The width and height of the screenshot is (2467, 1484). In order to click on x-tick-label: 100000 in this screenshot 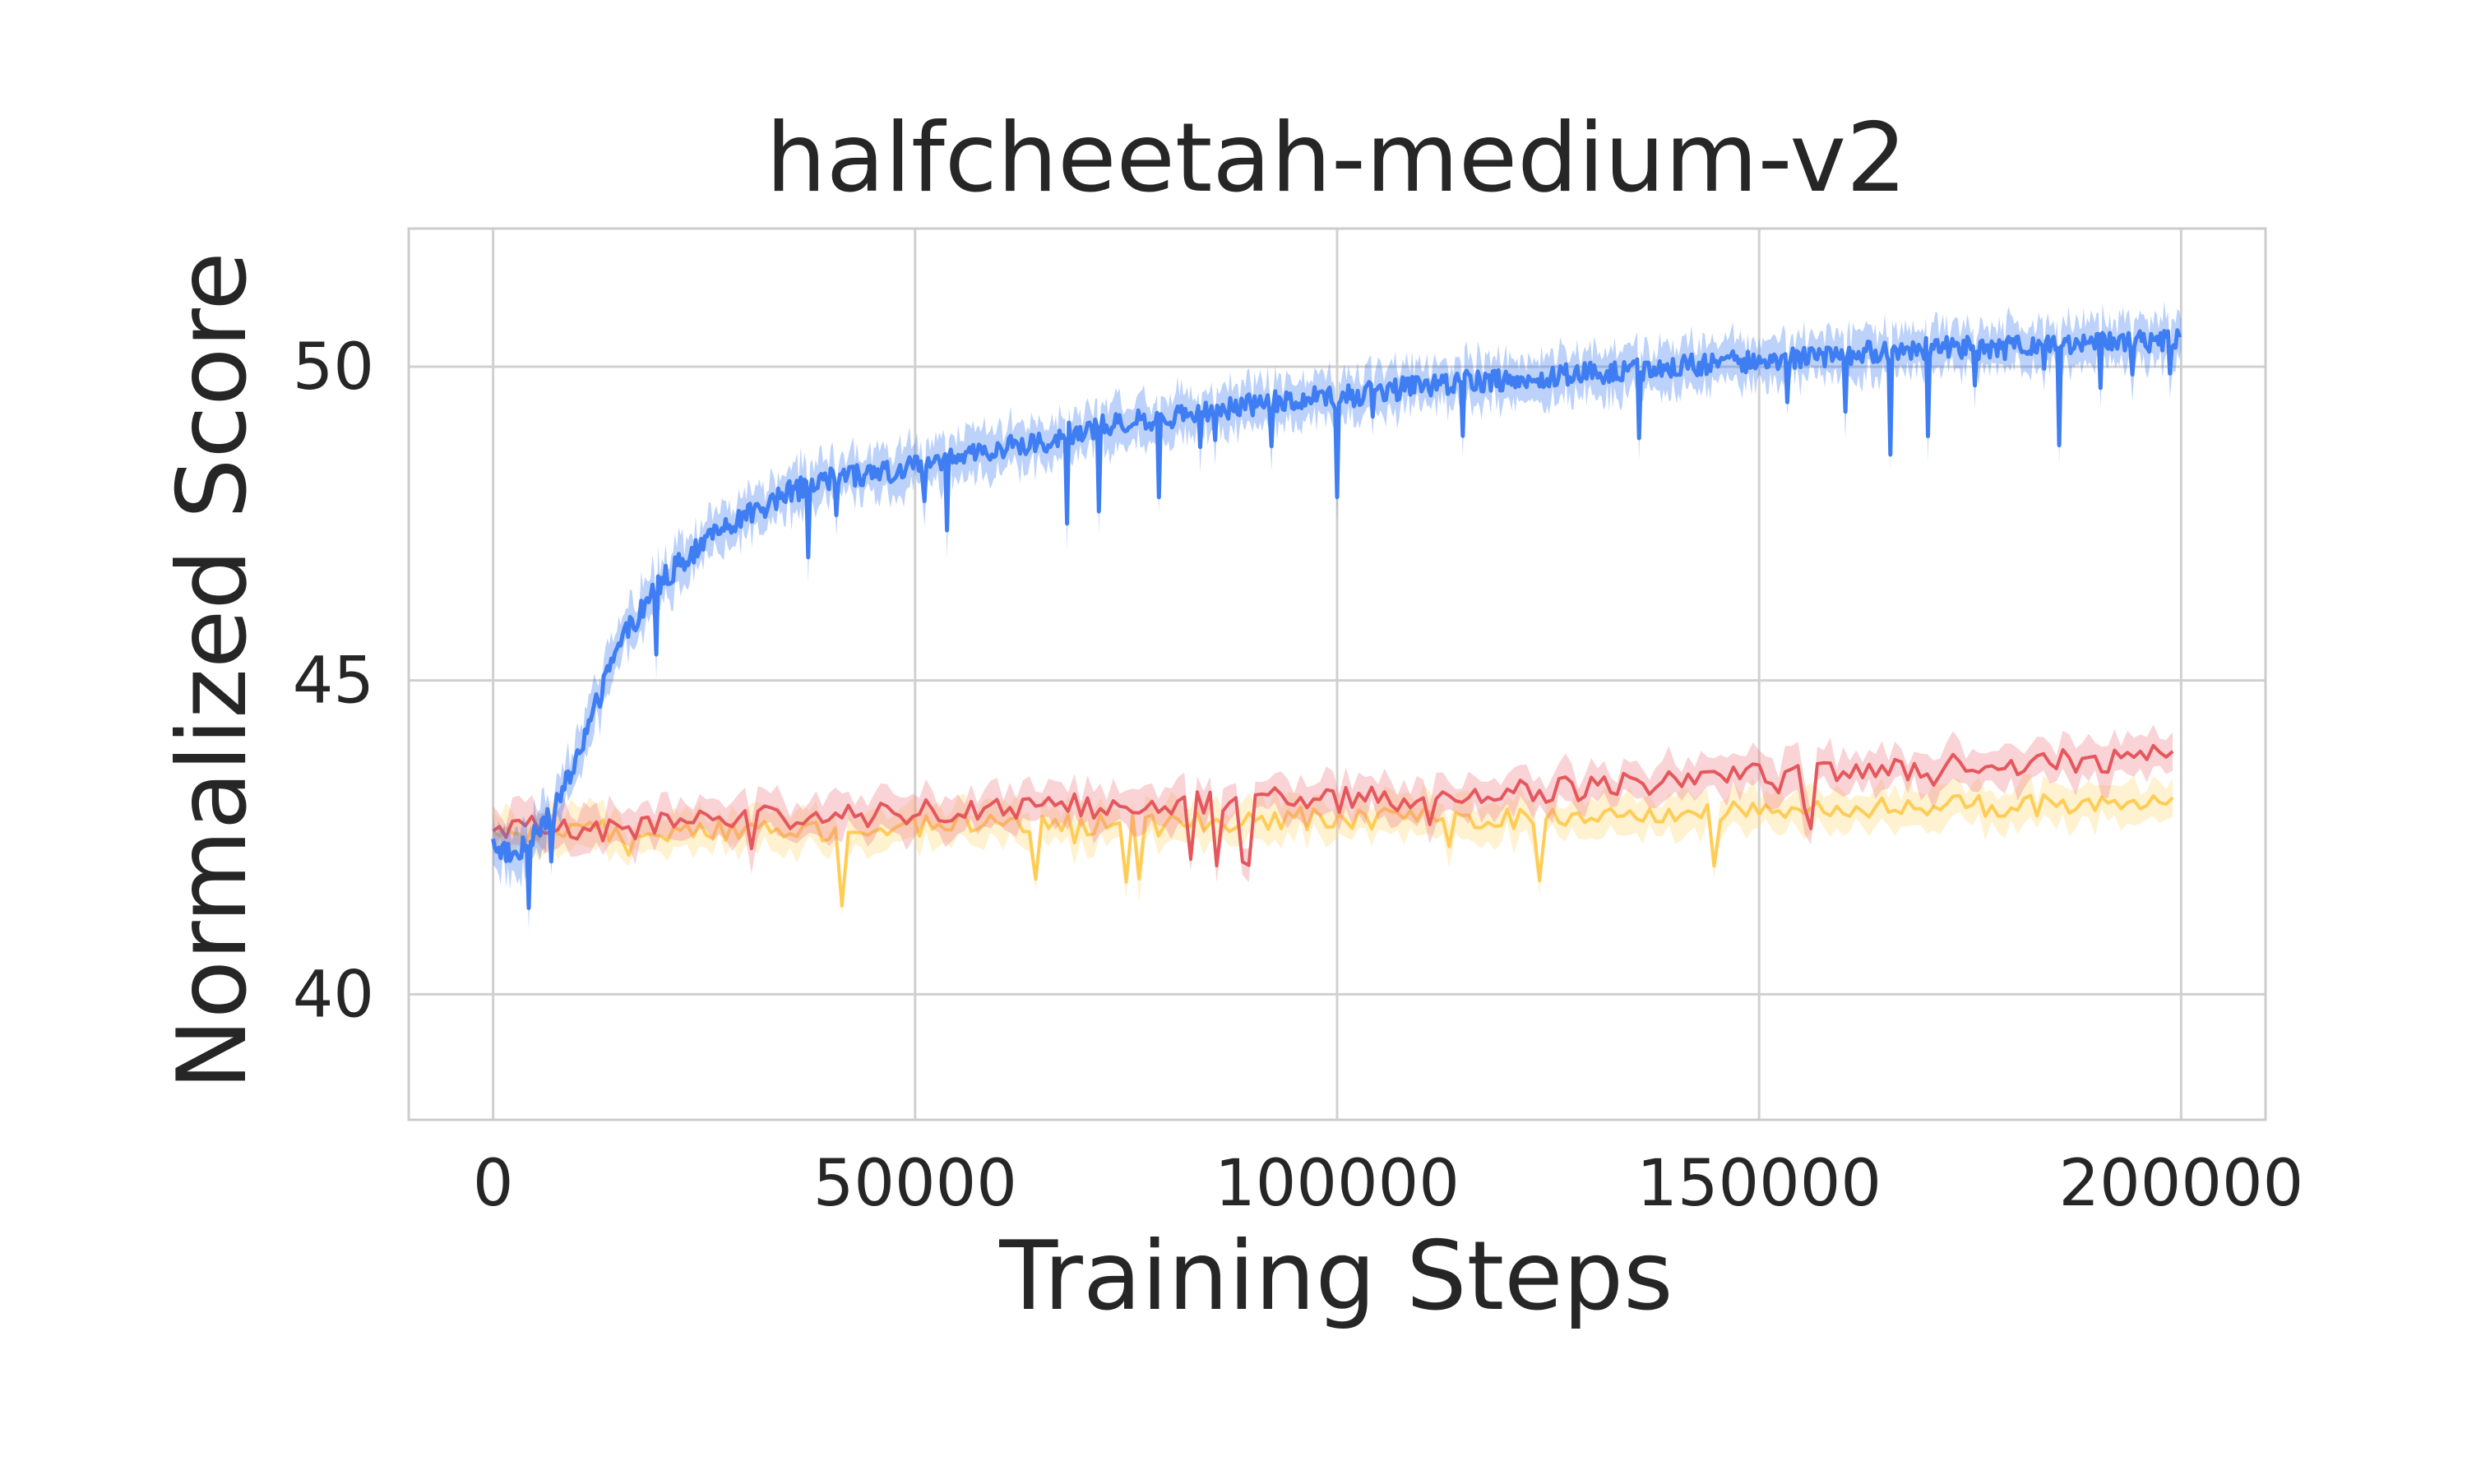, I will do `click(1337, 1184)`.